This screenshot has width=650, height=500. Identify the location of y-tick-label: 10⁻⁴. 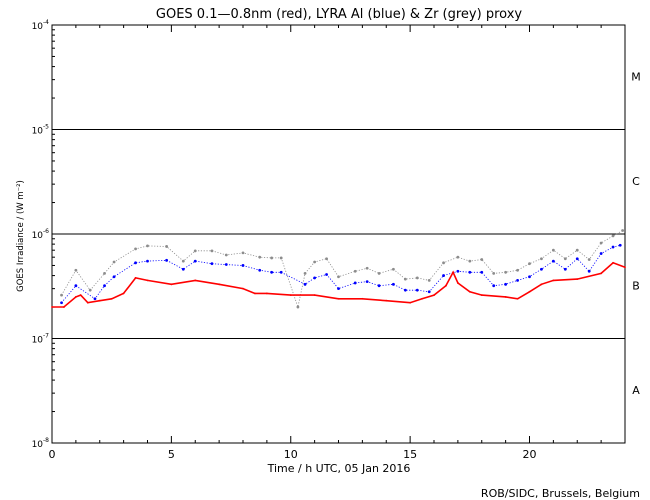
(41, 25).